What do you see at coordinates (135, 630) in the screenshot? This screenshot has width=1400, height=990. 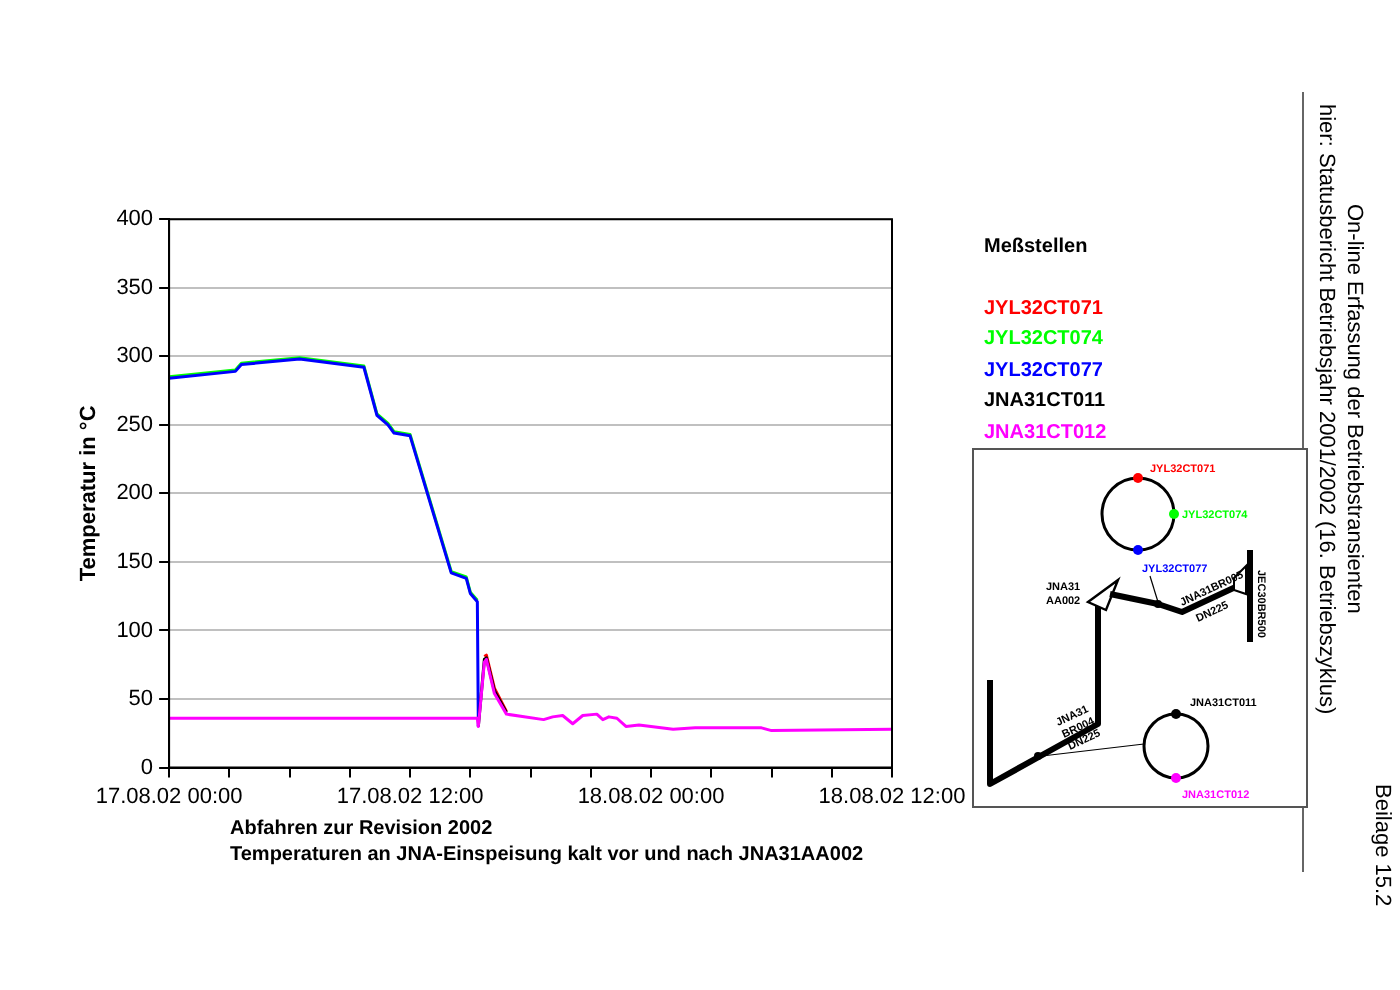 I see `y-tick-label: 100` at bounding box center [135, 630].